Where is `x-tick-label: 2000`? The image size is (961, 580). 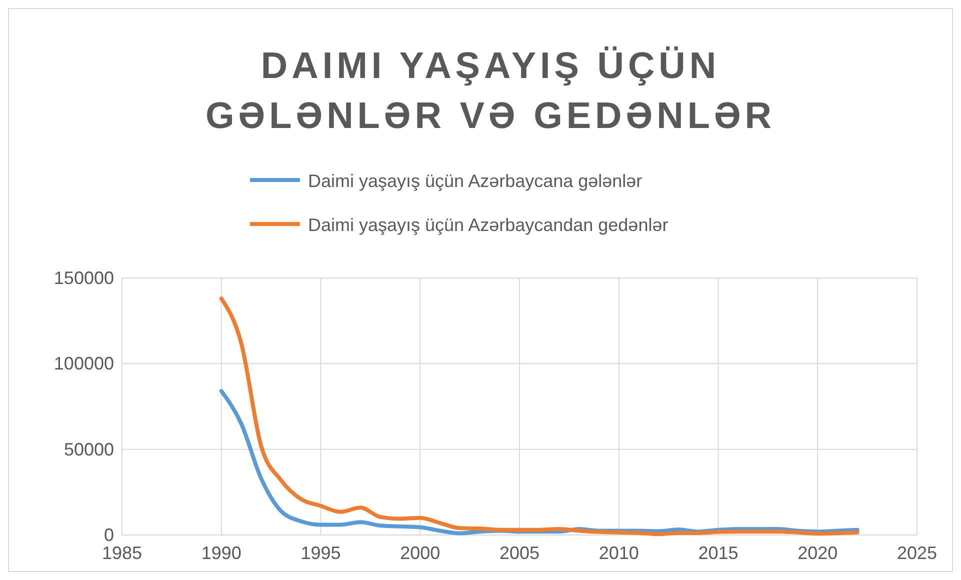
x-tick-label: 2000 is located at coordinates (420, 553).